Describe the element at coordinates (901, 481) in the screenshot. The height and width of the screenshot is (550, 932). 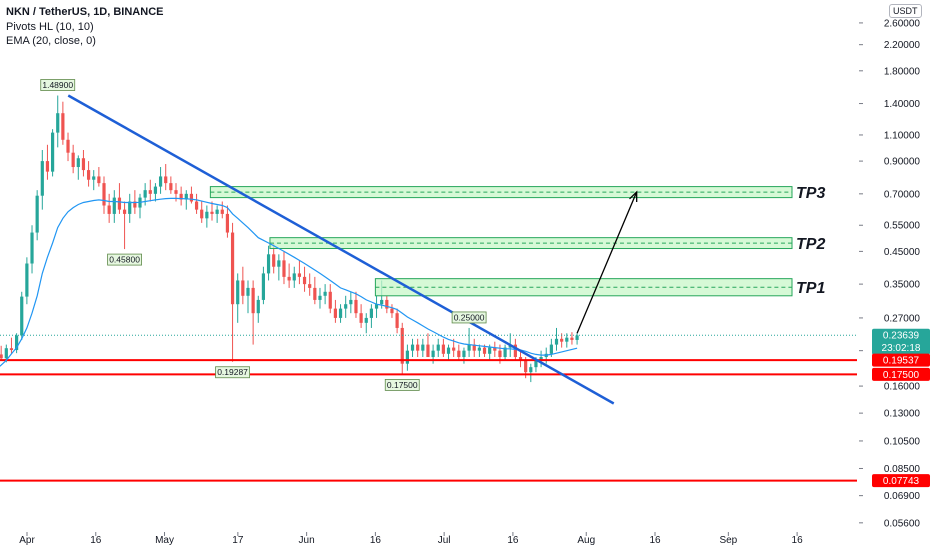
I see `support-price-tag-text: 0.07743` at that location.